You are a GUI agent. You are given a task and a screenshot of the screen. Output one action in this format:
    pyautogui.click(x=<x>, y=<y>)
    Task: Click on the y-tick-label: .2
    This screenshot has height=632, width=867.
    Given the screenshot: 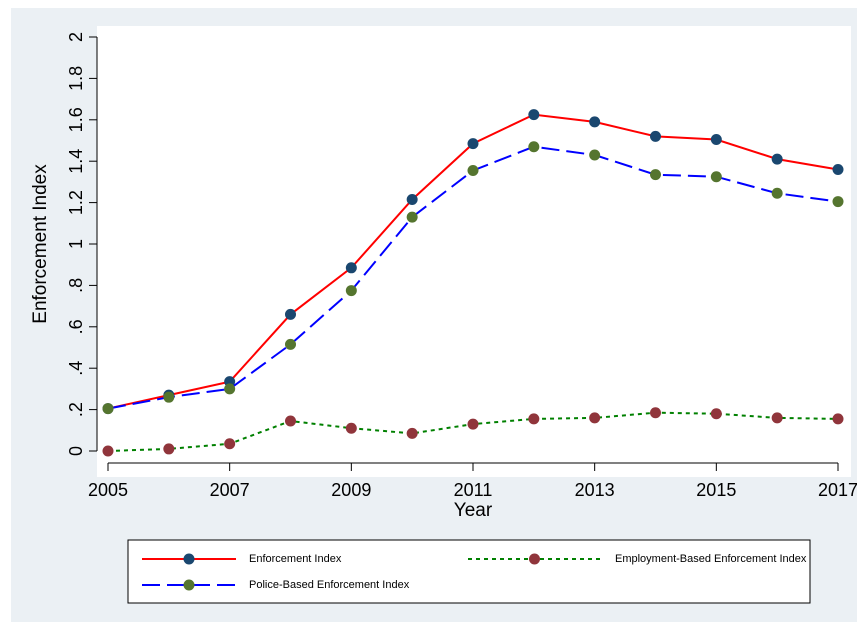 What is the action you would take?
    pyautogui.click(x=76, y=409)
    